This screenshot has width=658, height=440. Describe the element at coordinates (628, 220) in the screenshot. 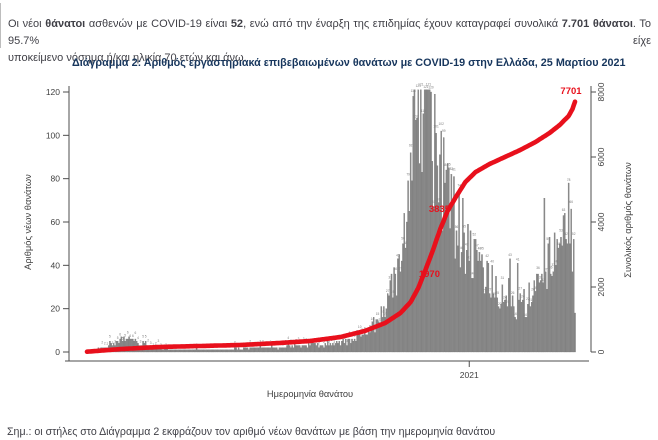

I see `right-axis-title: Συνολικός αριθμός θανάτων` at that location.